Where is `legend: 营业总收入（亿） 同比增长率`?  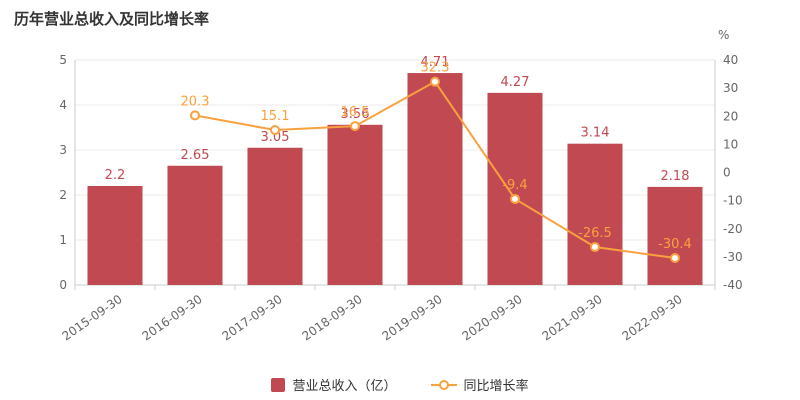
legend: 营业总收入（亿） 同比增长率 is located at coordinates (400, 384).